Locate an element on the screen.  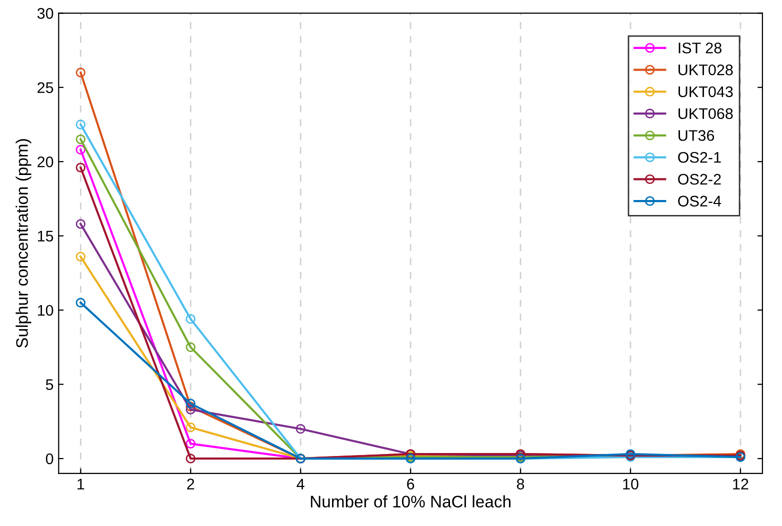
legend-label: UKT043 is located at coordinates (705, 92).